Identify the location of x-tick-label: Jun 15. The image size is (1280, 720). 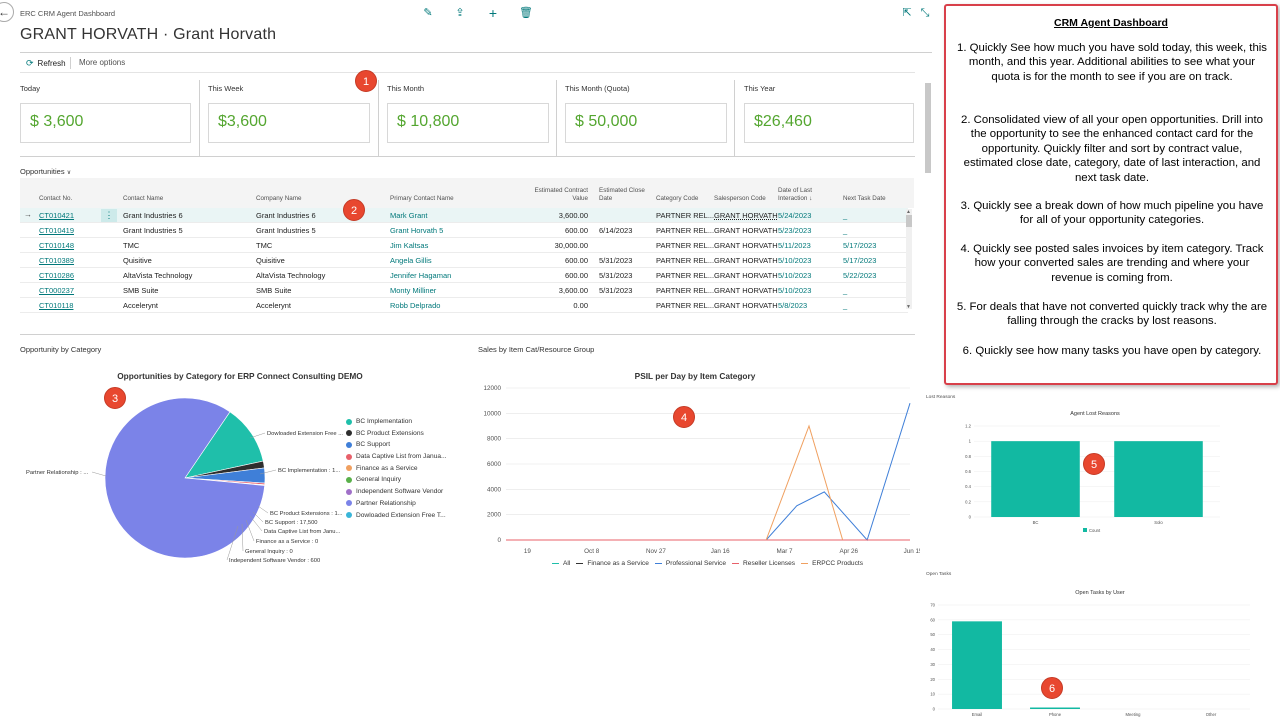
(912, 551).